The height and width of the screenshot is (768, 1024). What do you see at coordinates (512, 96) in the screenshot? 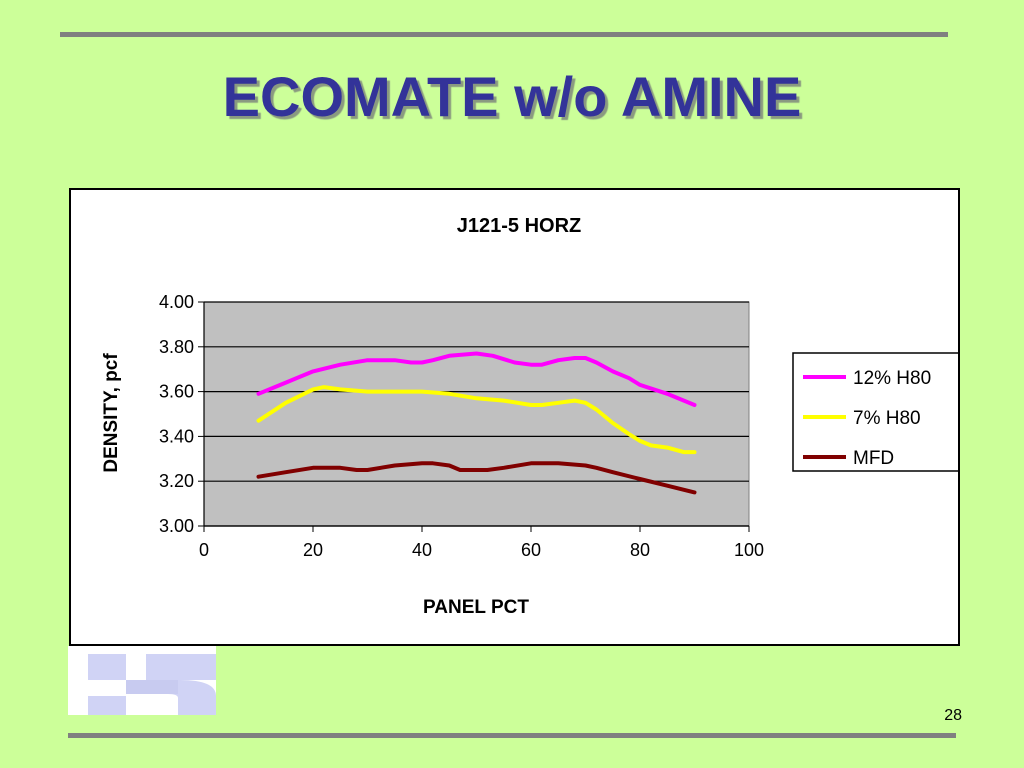
I see `slide-title: ECOMATE w/o AMINE` at bounding box center [512, 96].